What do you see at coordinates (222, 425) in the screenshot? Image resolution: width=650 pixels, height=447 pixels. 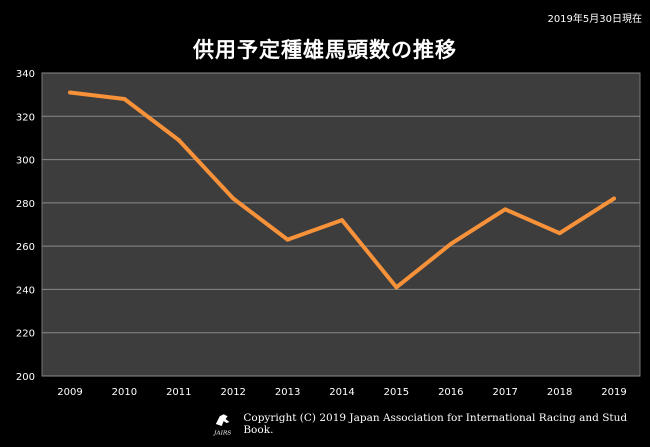 I see `jairs-logo: JAIRS` at bounding box center [222, 425].